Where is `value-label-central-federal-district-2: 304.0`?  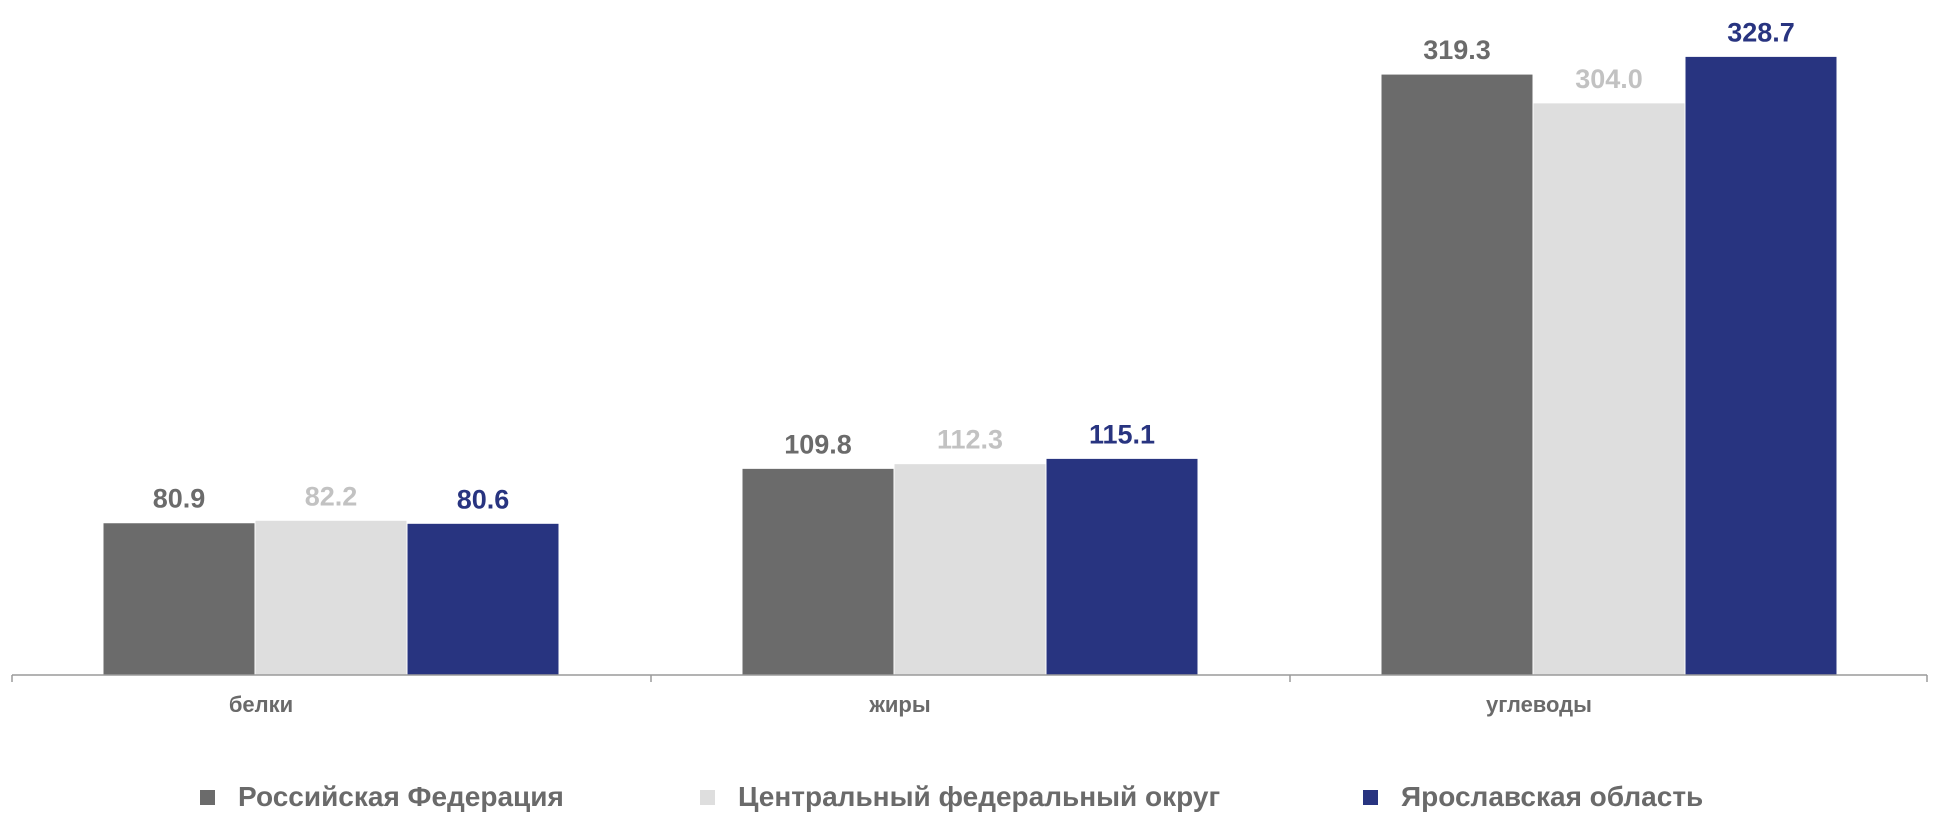
value-label-central-federal-district-2: 304.0 is located at coordinates (1609, 79).